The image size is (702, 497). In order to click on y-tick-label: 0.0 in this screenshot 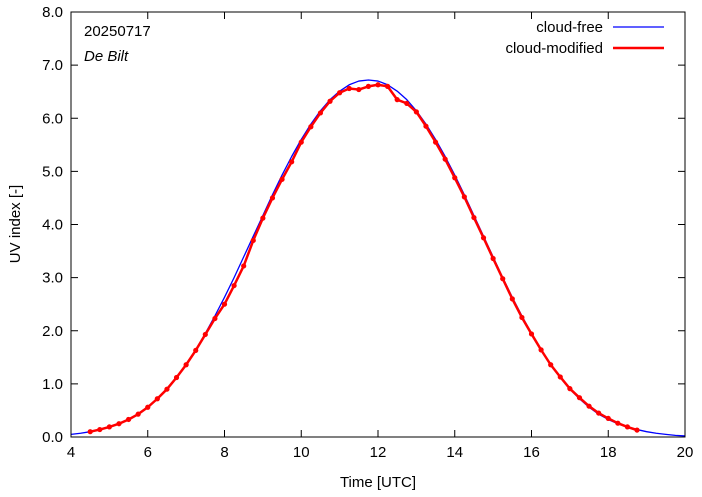, I will do `click(52, 437)`.